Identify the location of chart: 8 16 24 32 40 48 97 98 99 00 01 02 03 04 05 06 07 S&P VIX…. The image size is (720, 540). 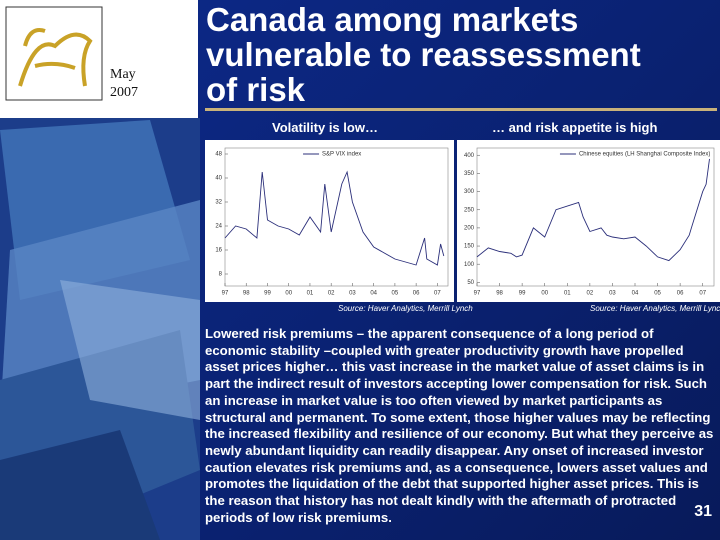
(332, 222).